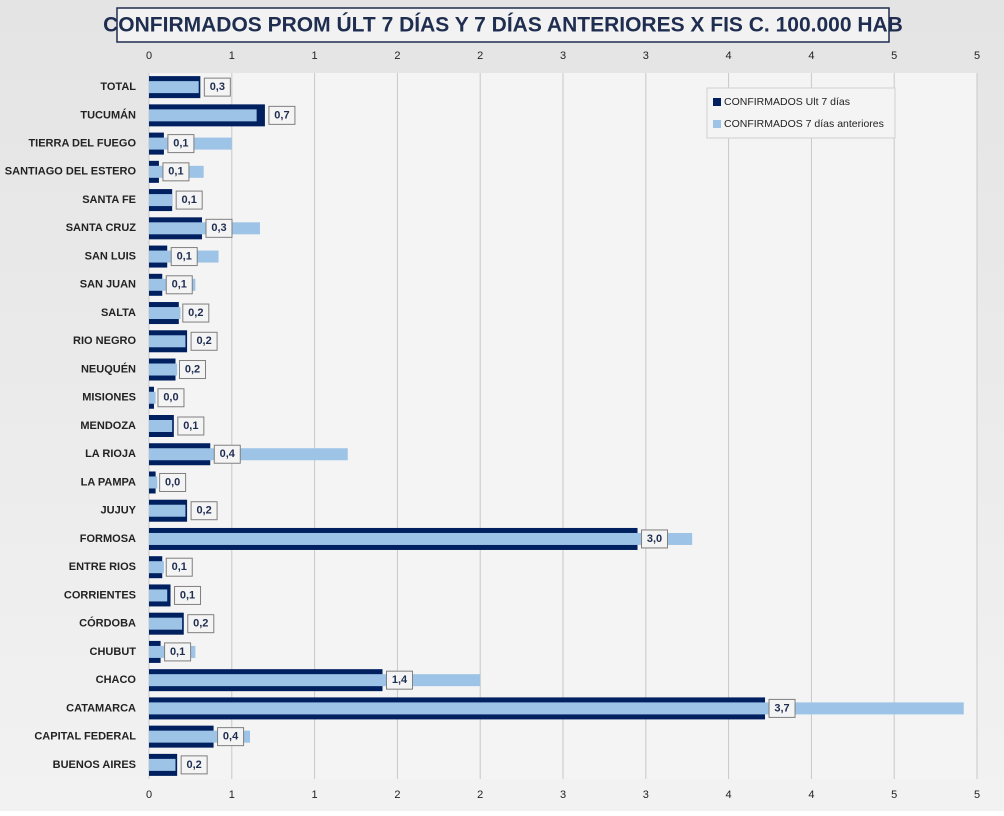  I want to click on y-tick-label: MENDOZA, so click(108, 426).